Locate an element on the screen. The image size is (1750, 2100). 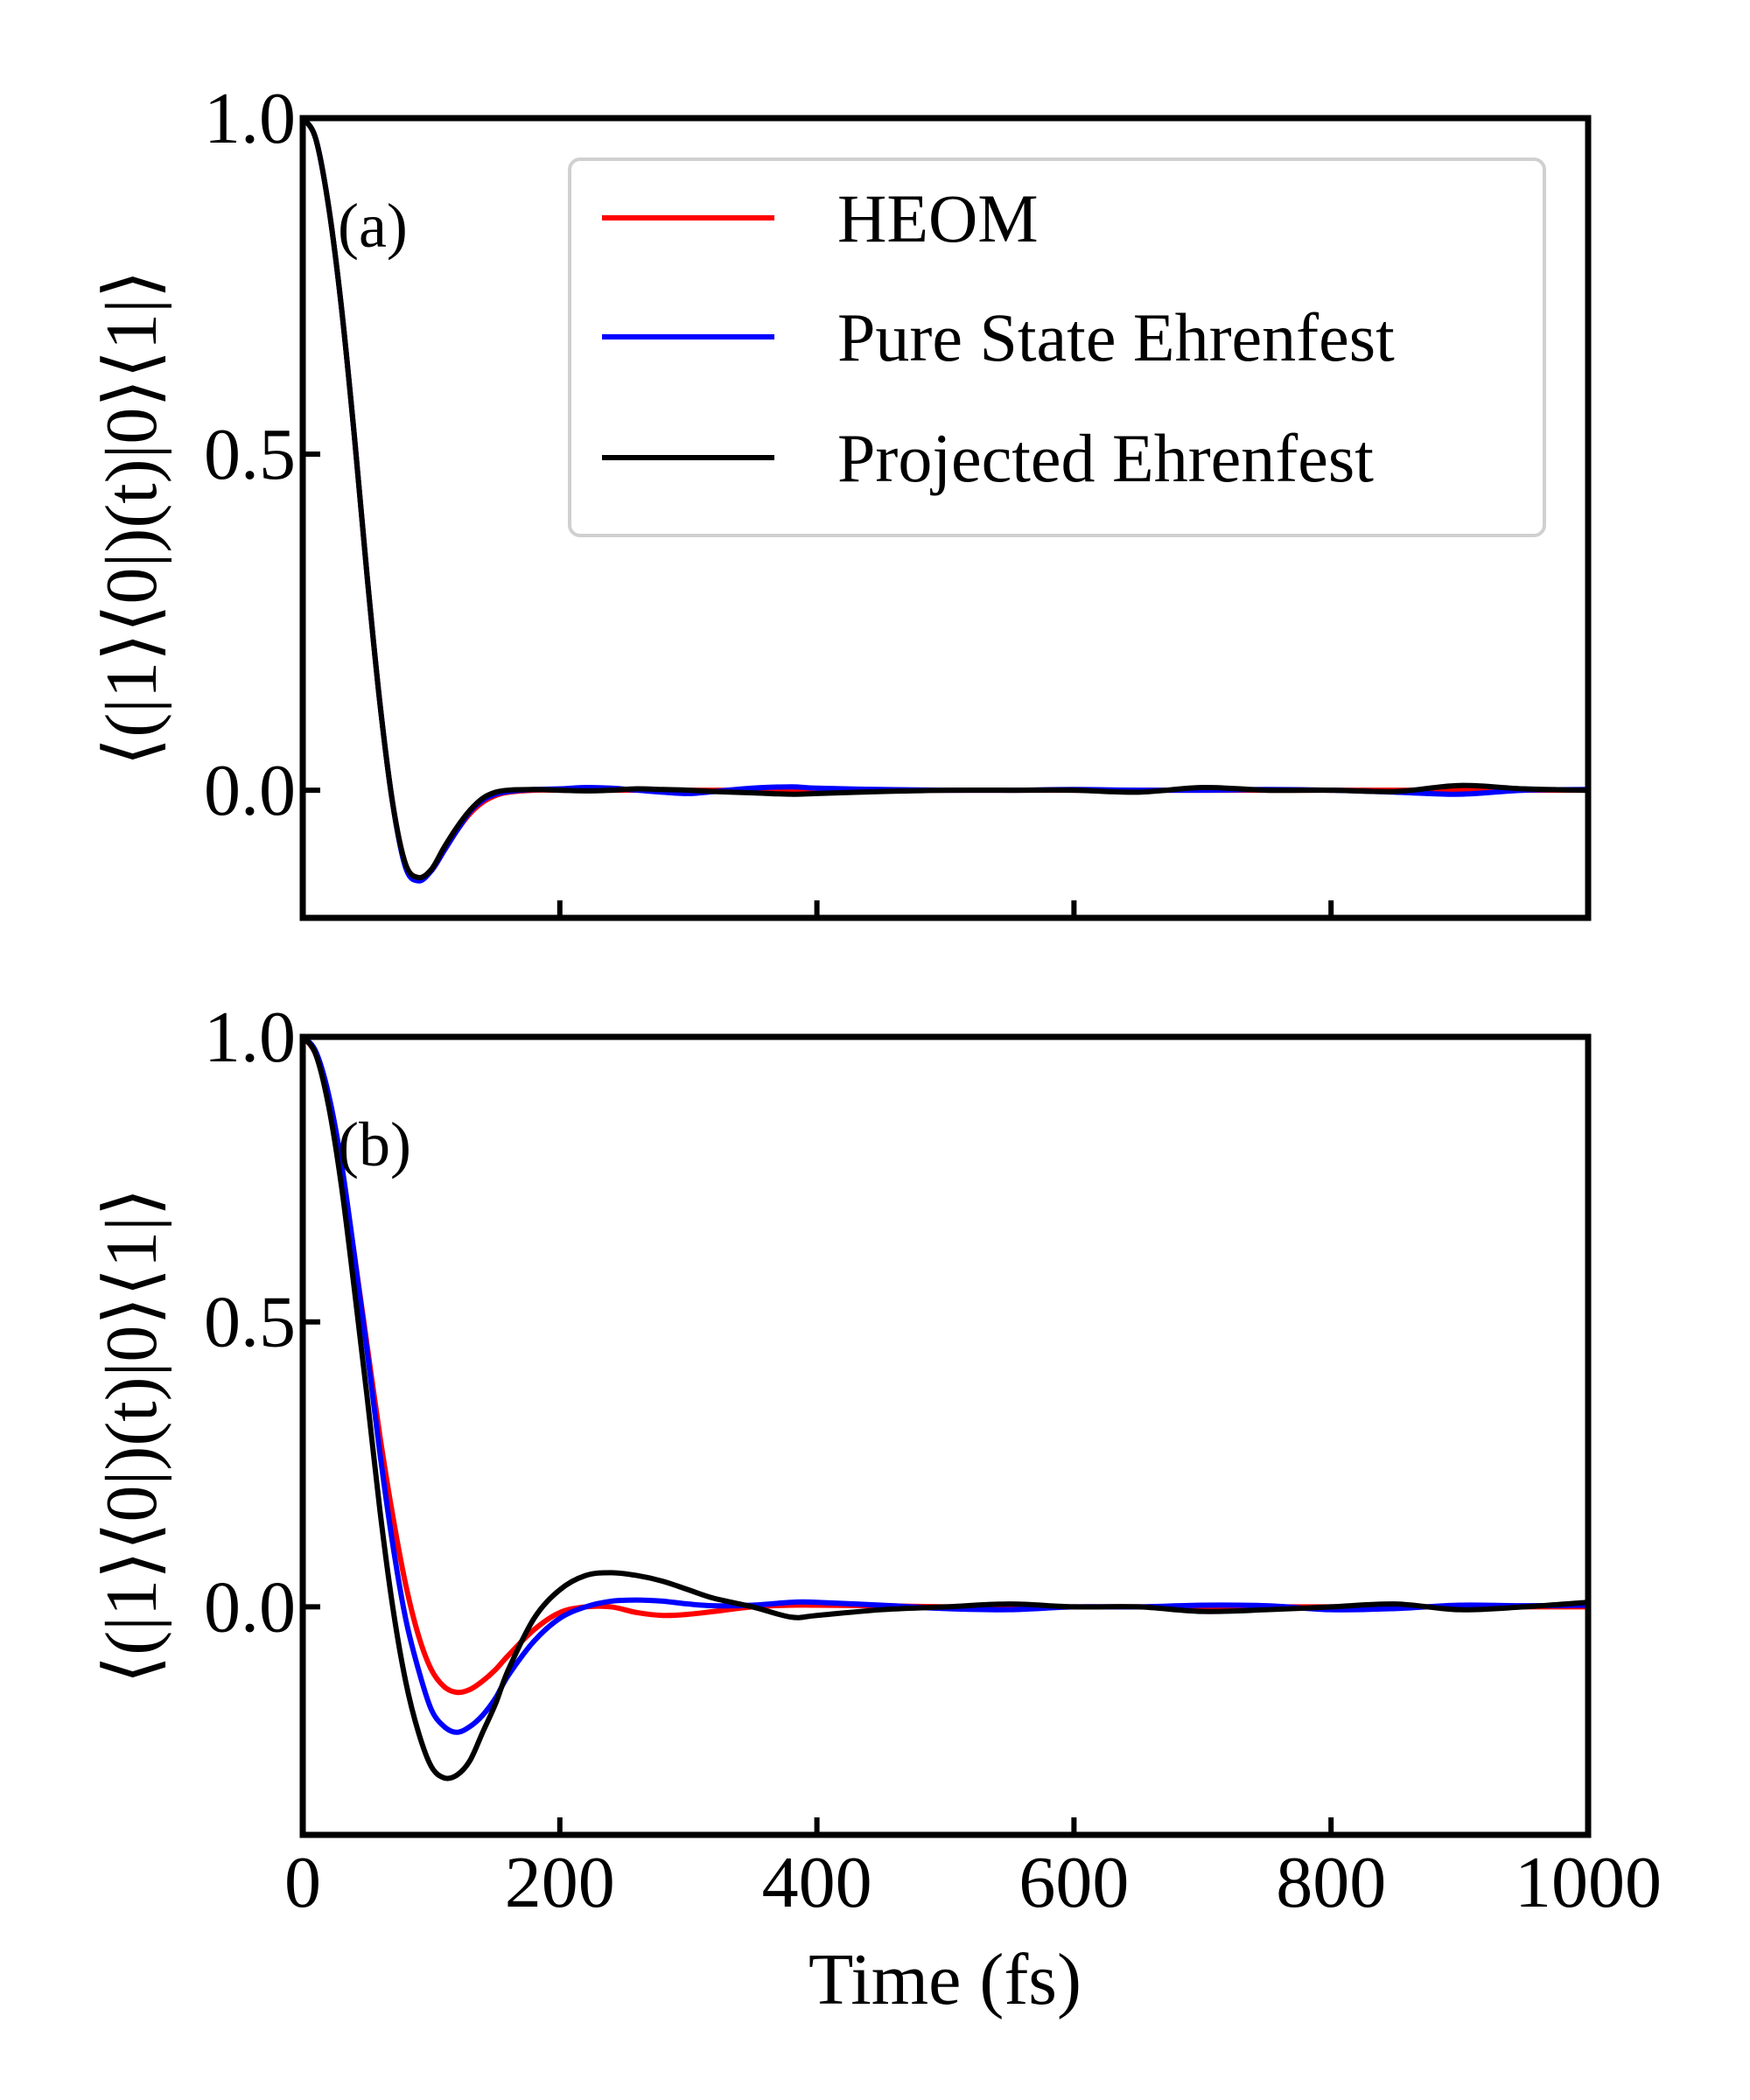
x-axis-label: Time (fs) is located at coordinates (945, 1979).